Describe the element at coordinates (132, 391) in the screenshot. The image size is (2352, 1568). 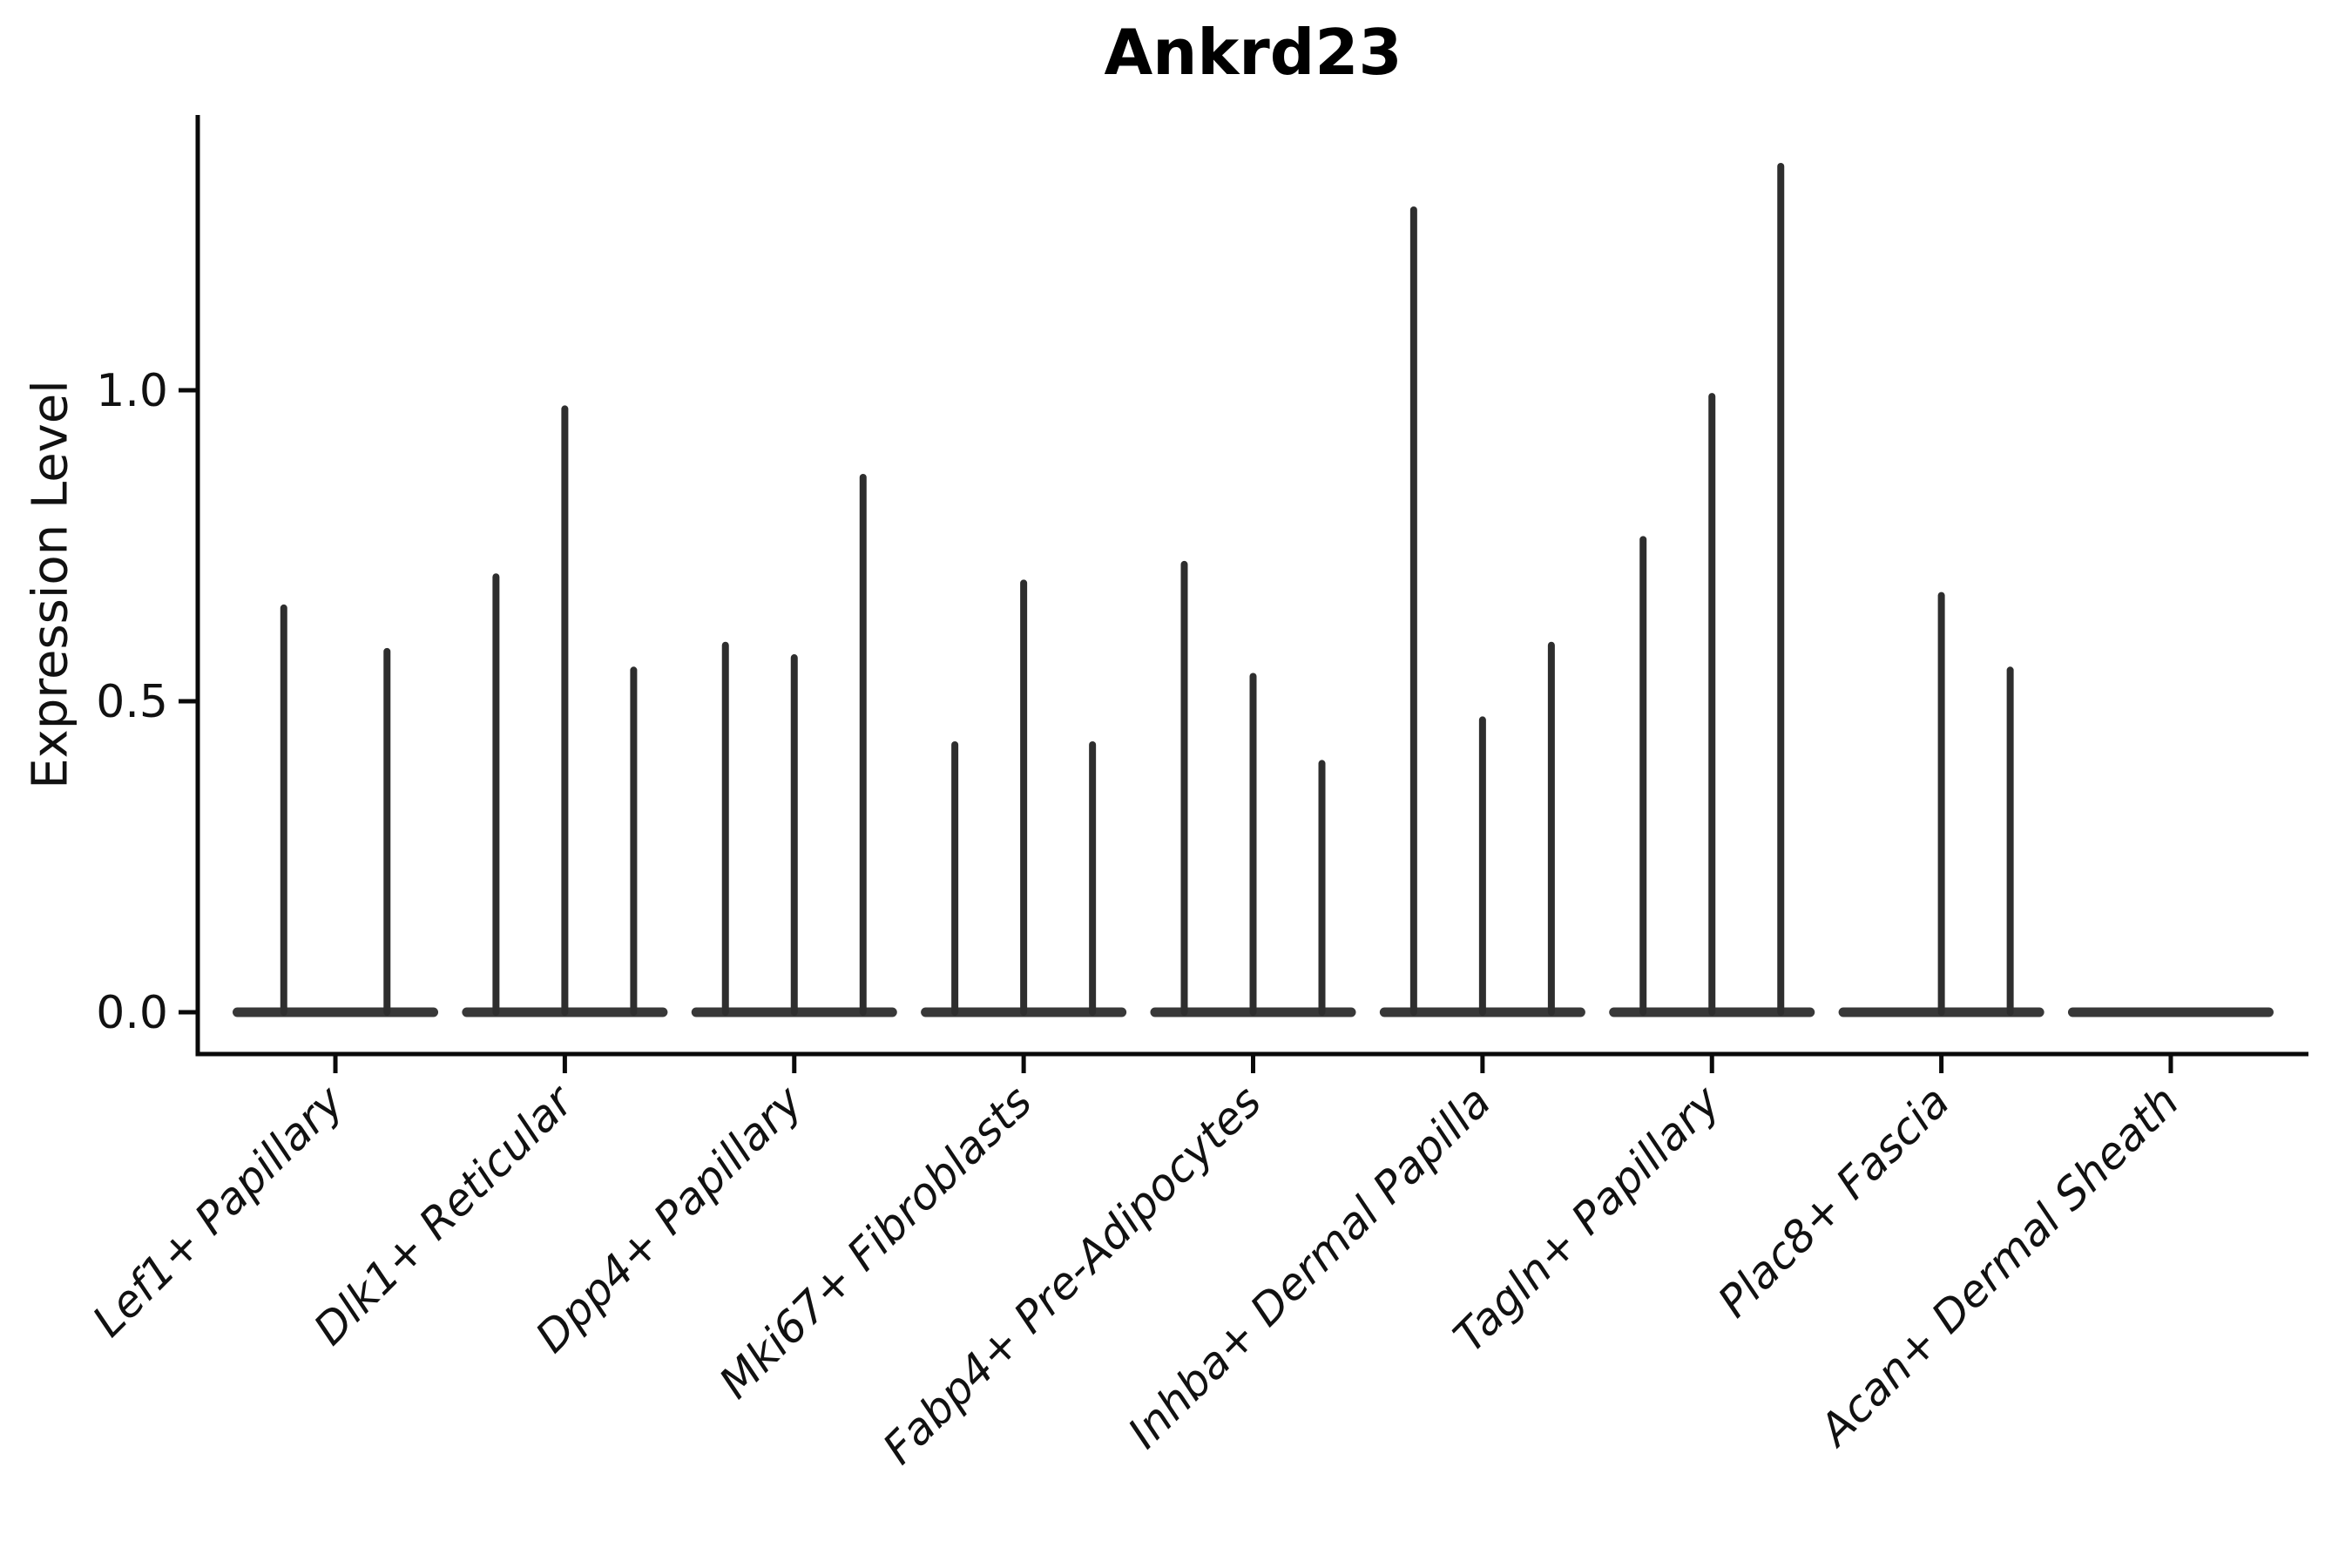
I see `y-tick-label: 1.0` at that location.